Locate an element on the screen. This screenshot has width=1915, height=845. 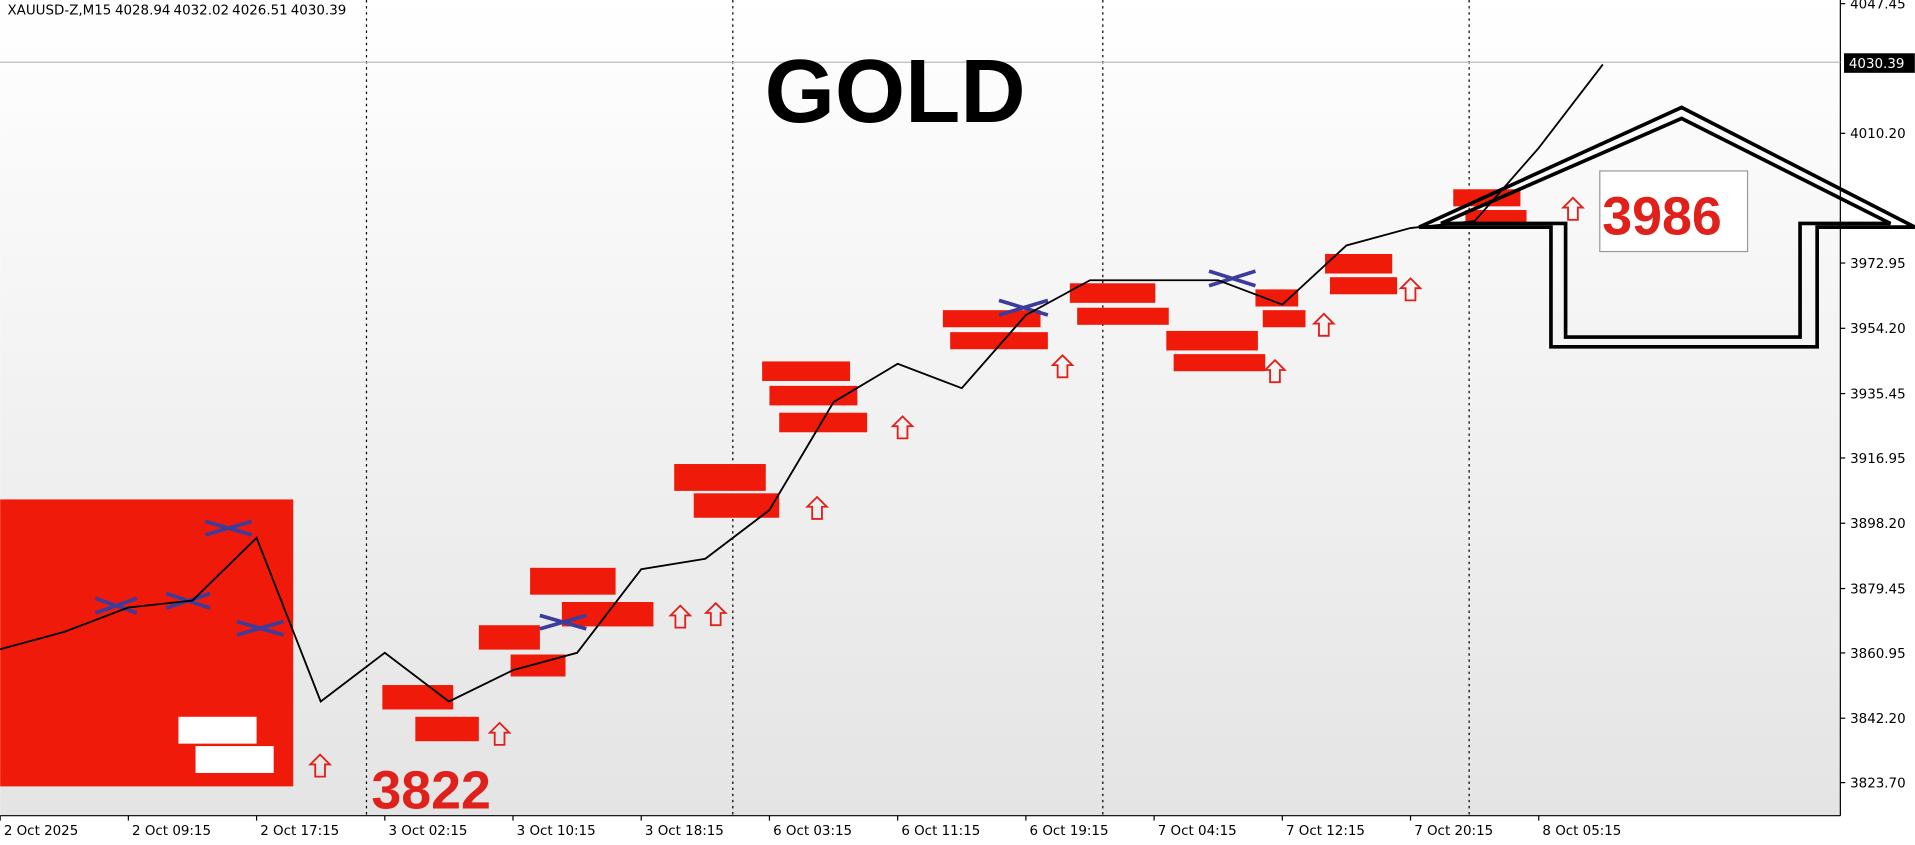
y-tick-label: 4047.45 is located at coordinates (1878, 6).